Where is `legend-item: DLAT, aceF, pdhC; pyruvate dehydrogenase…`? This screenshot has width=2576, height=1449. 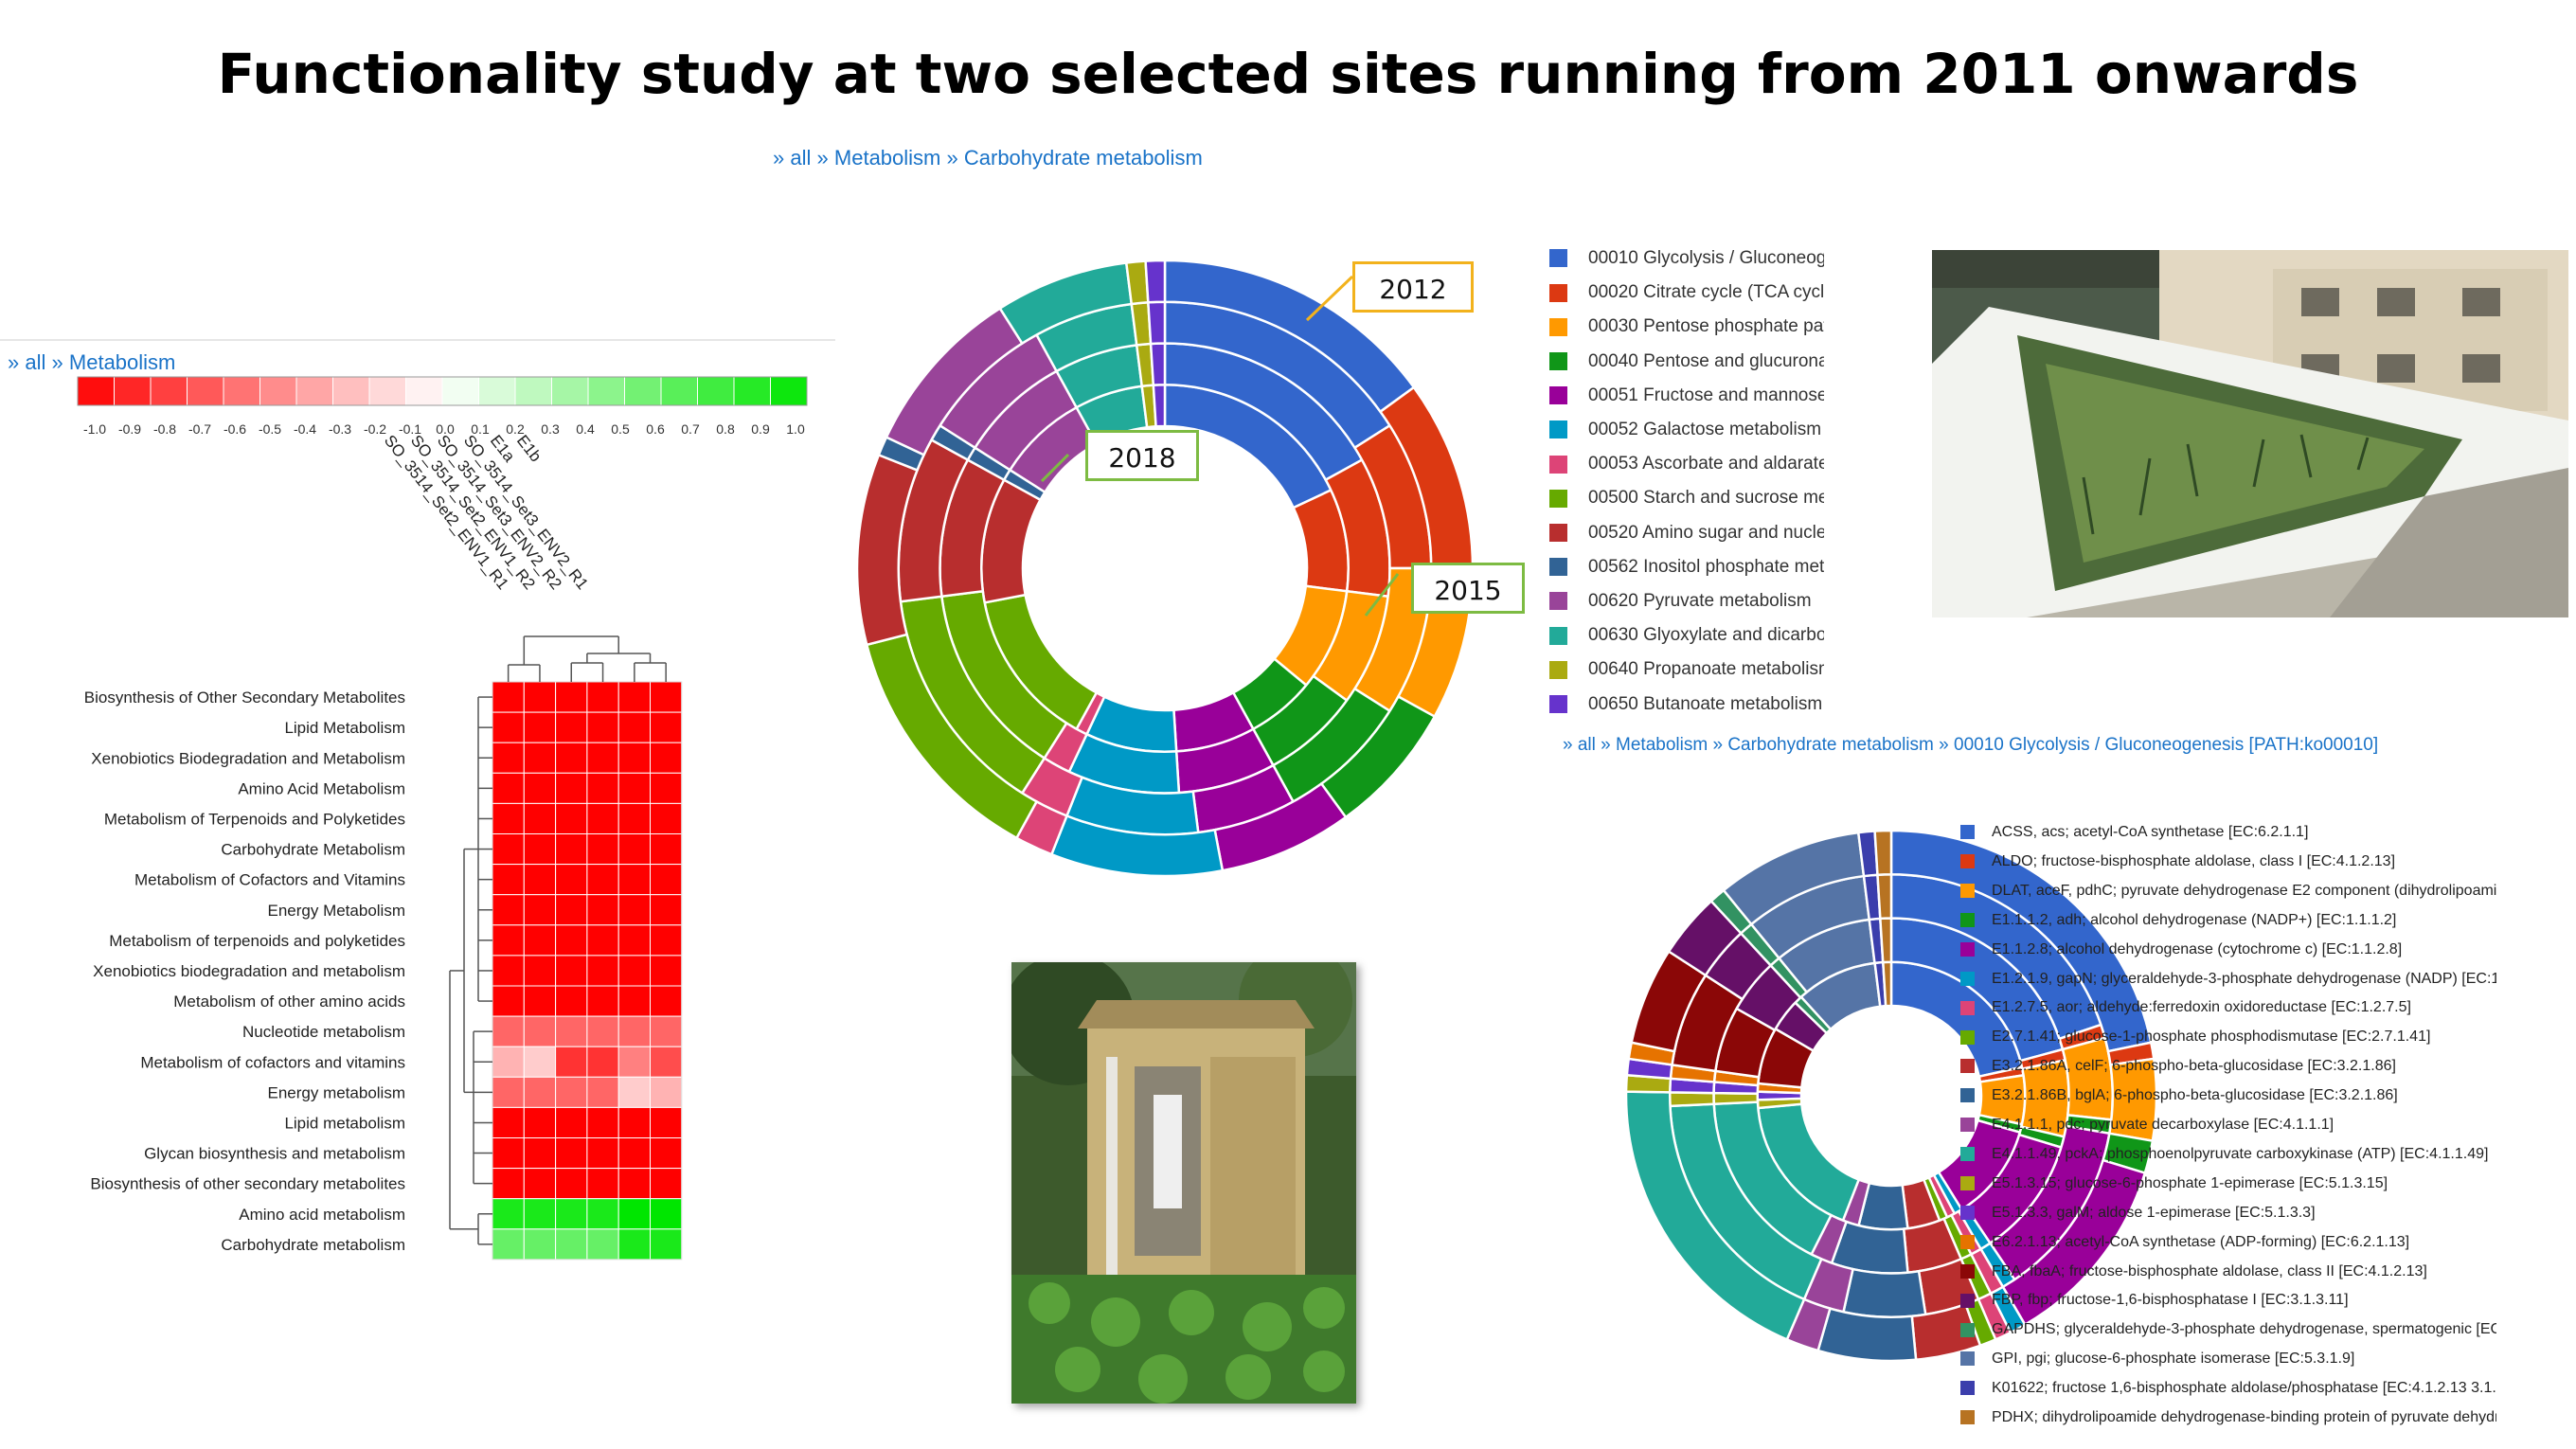
legend-item: DLAT, aceF, pdhC; pyruvate dehydrogenase… is located at coordinates (2228, 891).